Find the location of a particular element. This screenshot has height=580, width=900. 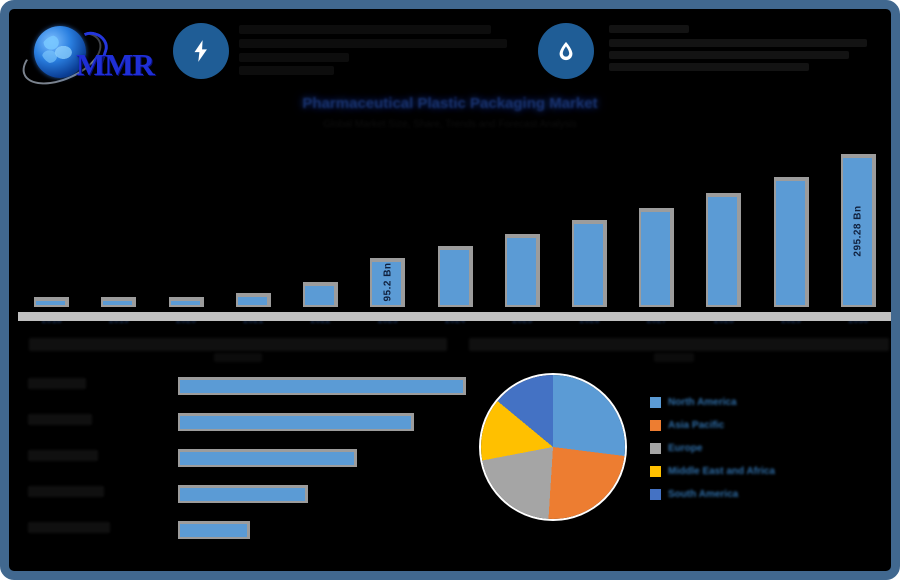

pie-chart is located at coordinates (553, 447).